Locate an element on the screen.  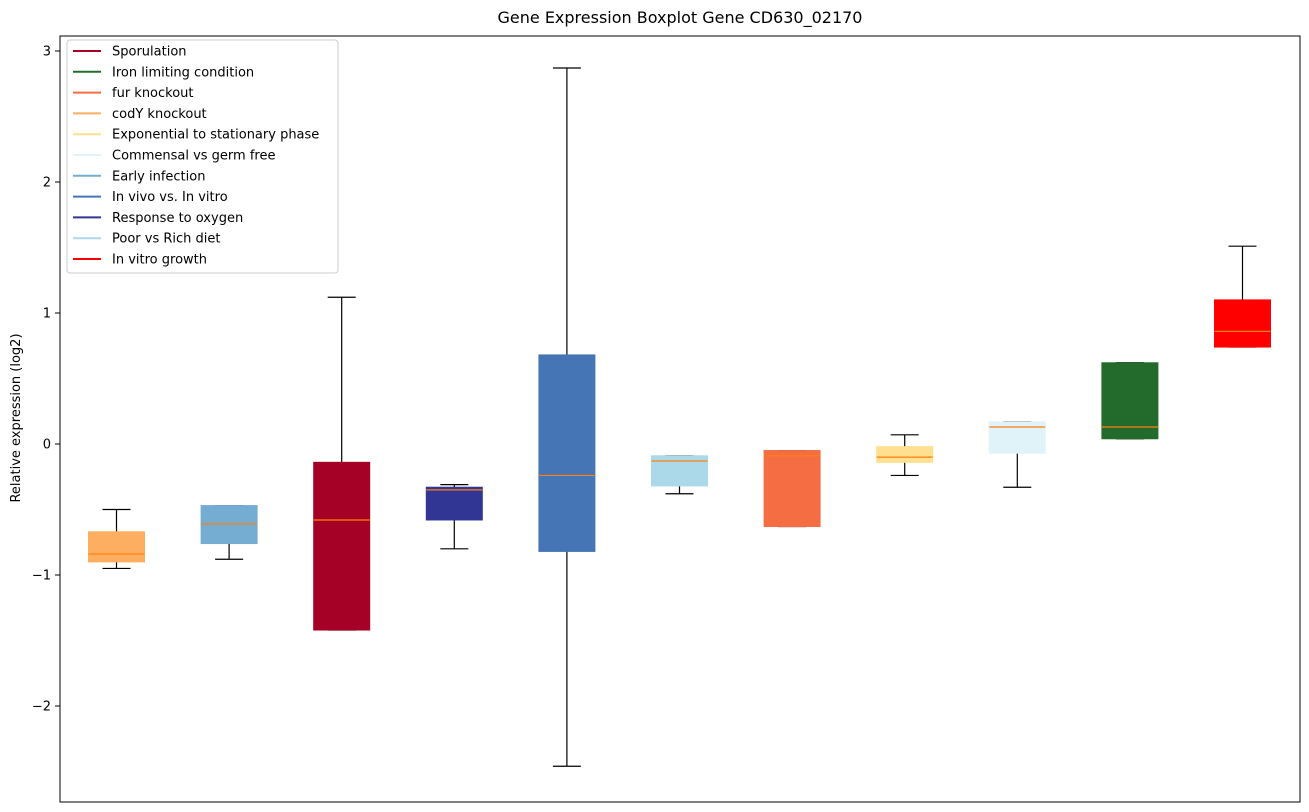
box-response-to-oxygen is located at coordinates (454, 517).